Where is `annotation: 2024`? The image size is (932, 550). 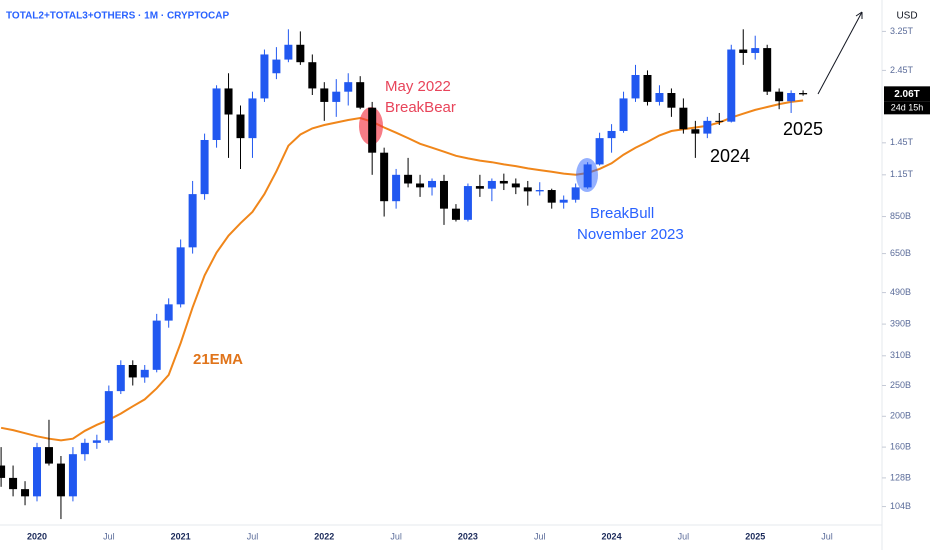 annotation: 2024 is located at coordinates (730, 156).